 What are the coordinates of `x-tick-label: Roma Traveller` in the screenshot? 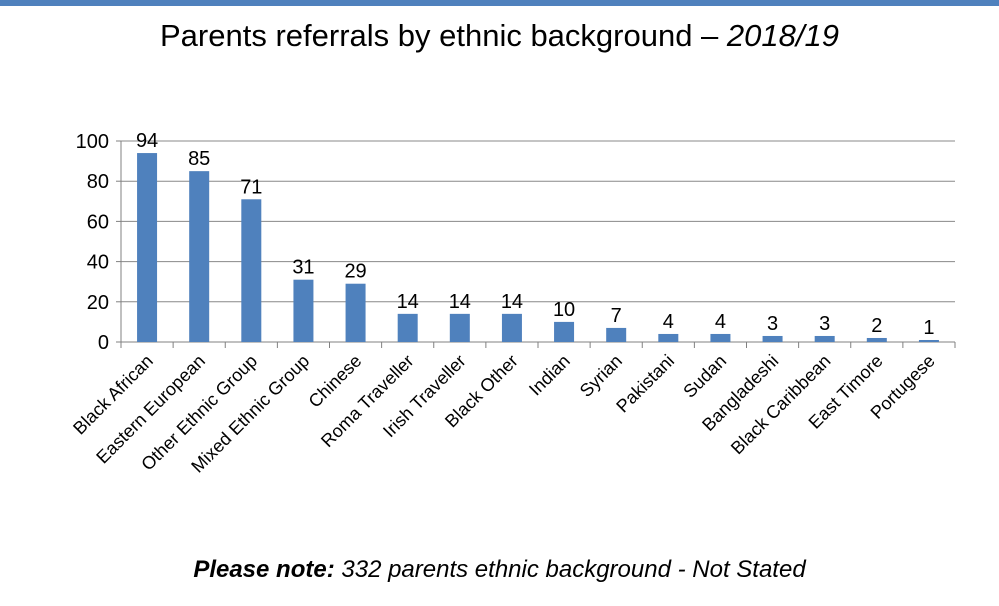 It's located at (367, 401).